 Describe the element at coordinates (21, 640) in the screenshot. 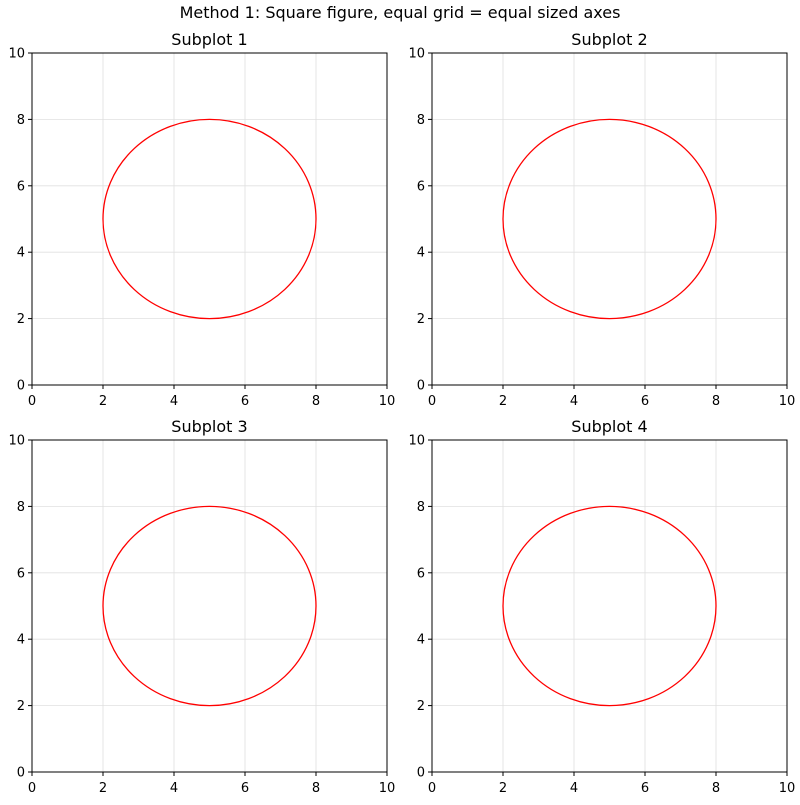

I see `subplot-3-y-tick-label: 4` at that location.